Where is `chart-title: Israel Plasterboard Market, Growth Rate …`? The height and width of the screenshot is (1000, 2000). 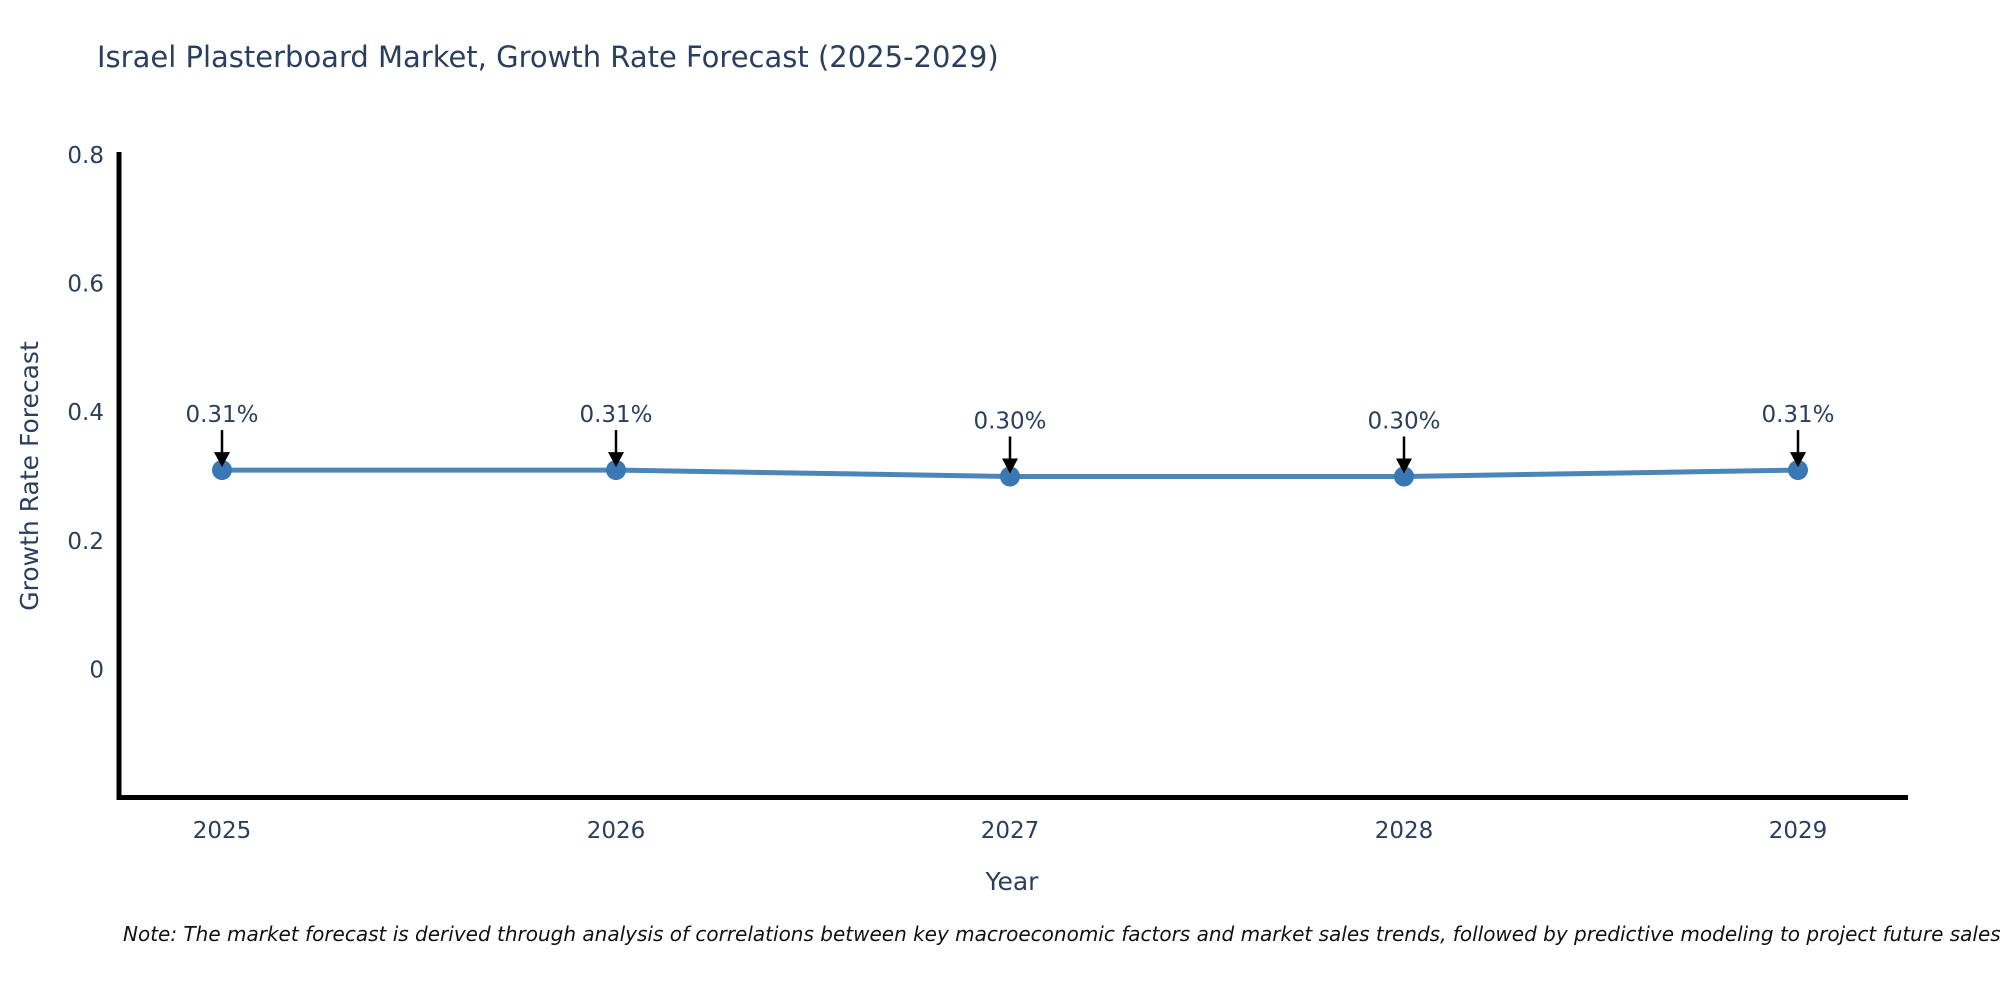 chart-title: Israel Plasterboard Market, Growth Rate … is located at coordinates (548, 57).